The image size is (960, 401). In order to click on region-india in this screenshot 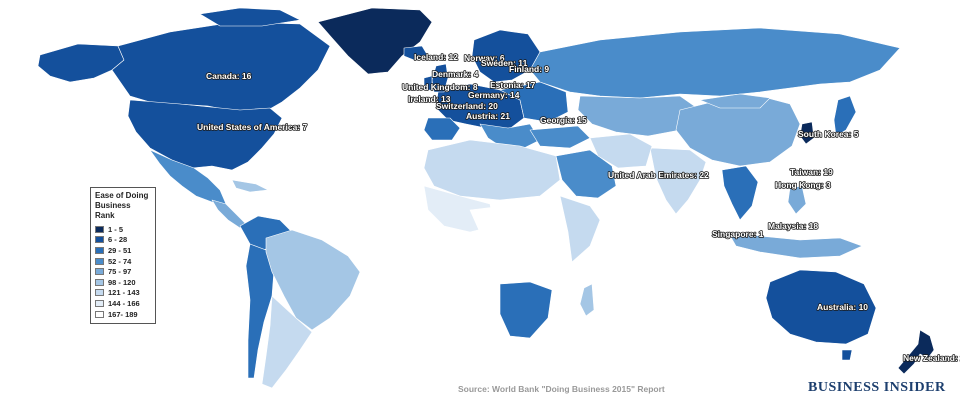, I will do `click(678, 181)`.